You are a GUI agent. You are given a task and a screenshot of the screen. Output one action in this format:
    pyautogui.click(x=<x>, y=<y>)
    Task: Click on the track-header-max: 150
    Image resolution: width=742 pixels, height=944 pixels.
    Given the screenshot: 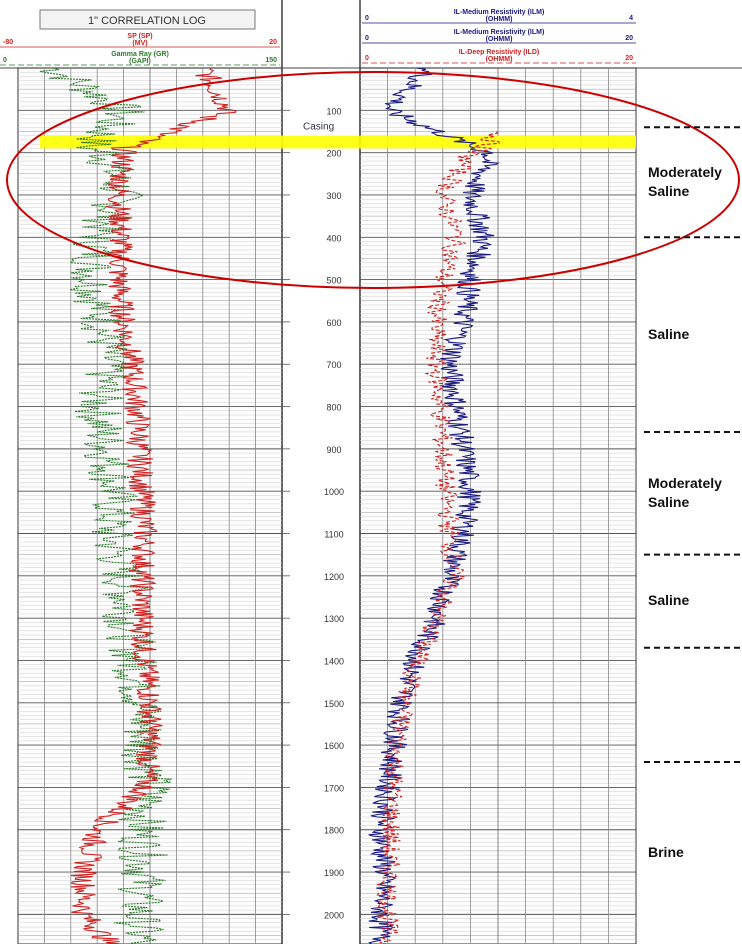 What is the action you would take?
    pyautogui.click(x=271, y=60)
    